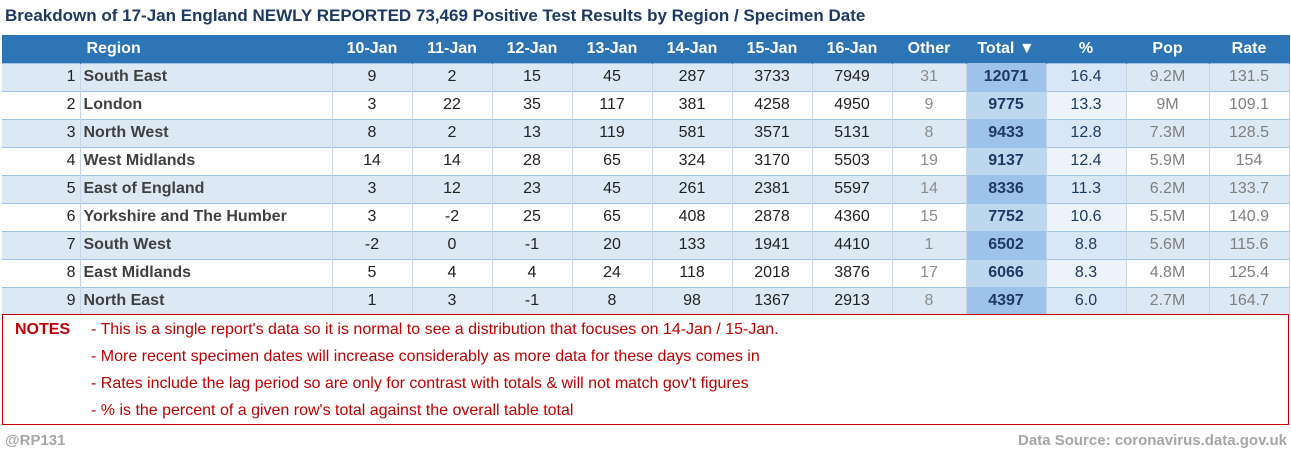 The width and height of the screenshot is (1291, 454). What do you see at coordinates (1168, 189) in the screenshot?
I see `cell-pop: 6.2M` at bounding box center [1168, 189].